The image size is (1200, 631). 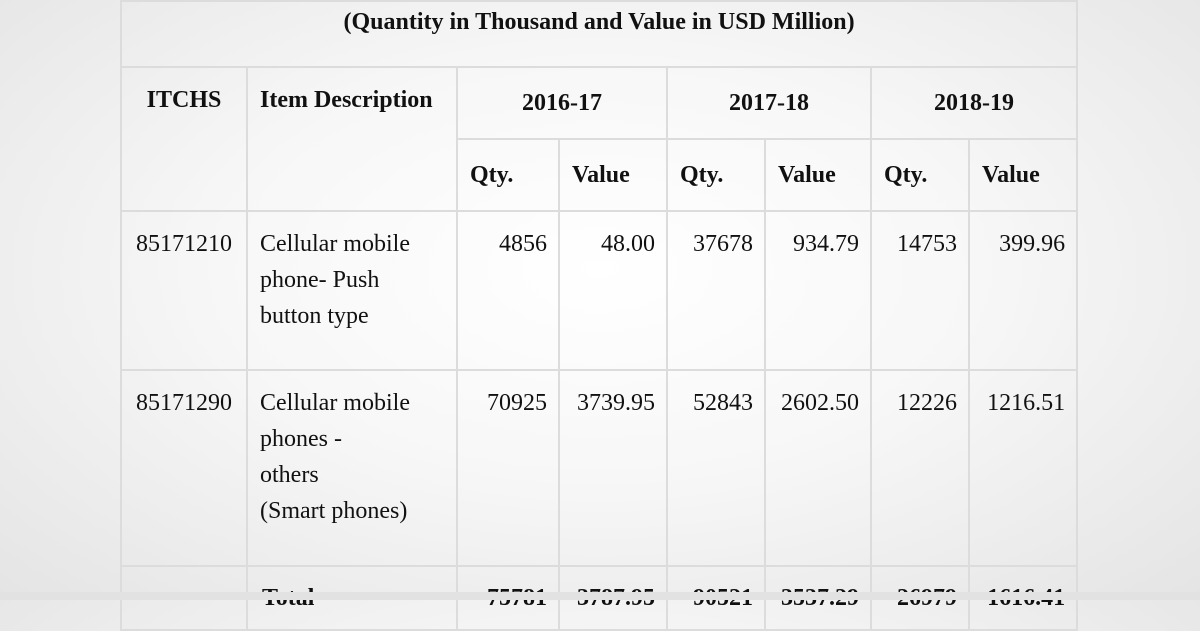 What do you see at coordinates (184, 468) in the screenshot?
I see `itchs-code: 85171290` at bounding box center [184, 468].